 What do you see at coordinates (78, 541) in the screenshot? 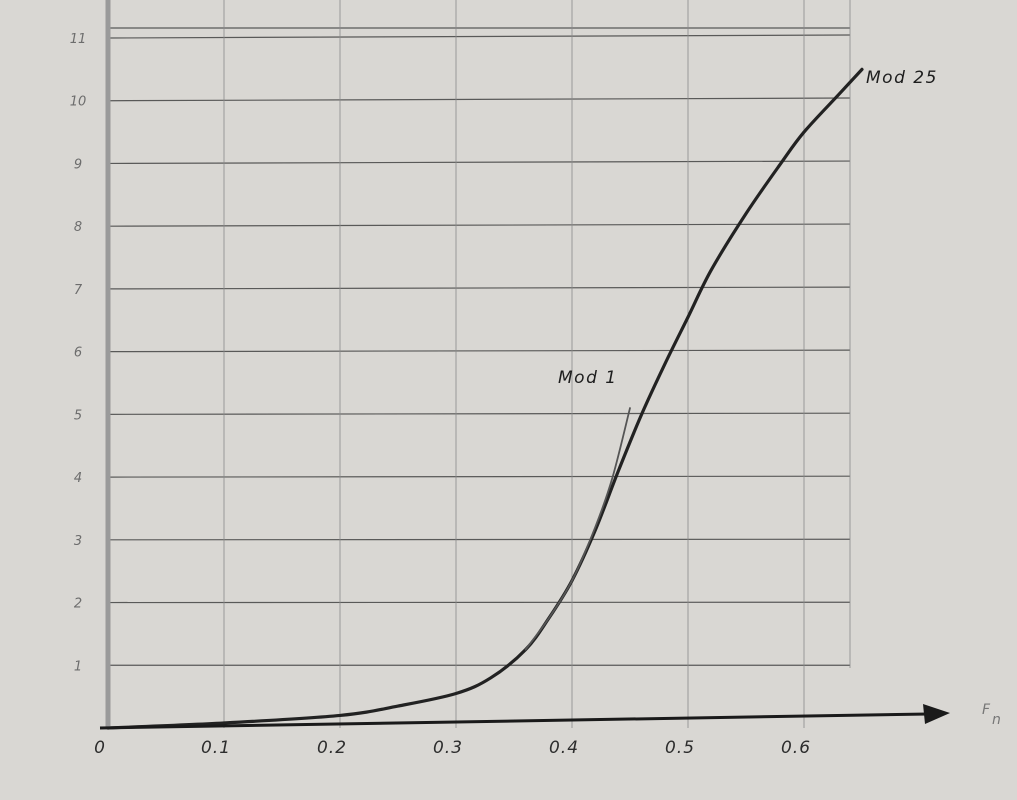
I see `y-tick-label-3: 3` at bounding box center [78, 541].